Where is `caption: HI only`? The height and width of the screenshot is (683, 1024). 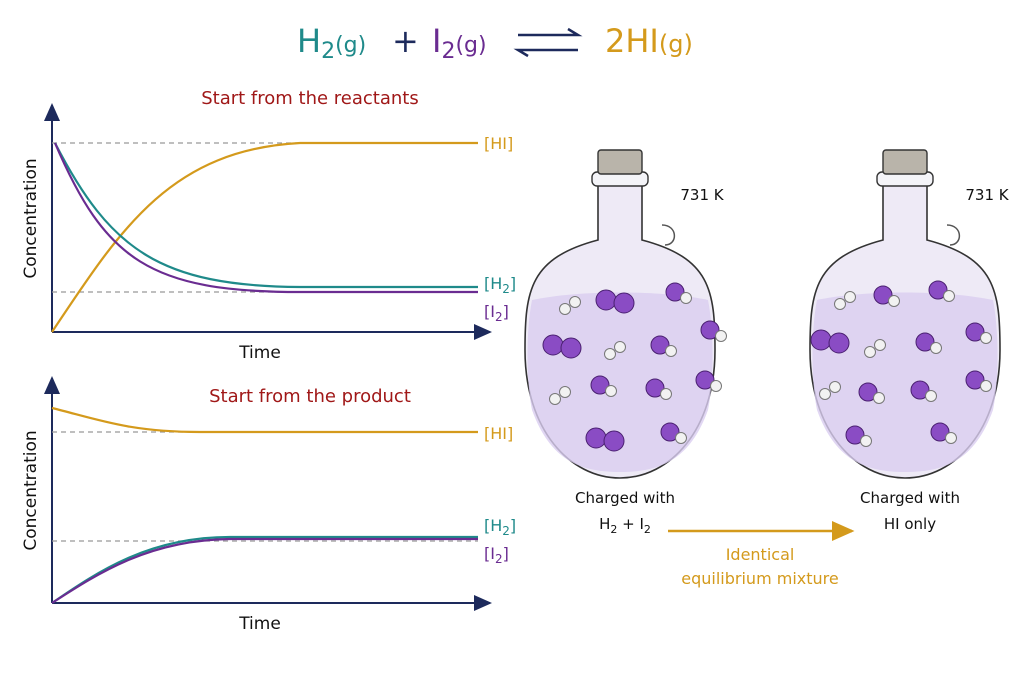 caption: HI only is located at coordinates (910, 524).